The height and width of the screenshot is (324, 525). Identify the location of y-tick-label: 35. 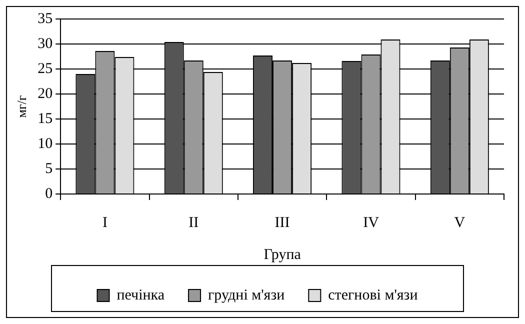
(45, 18).